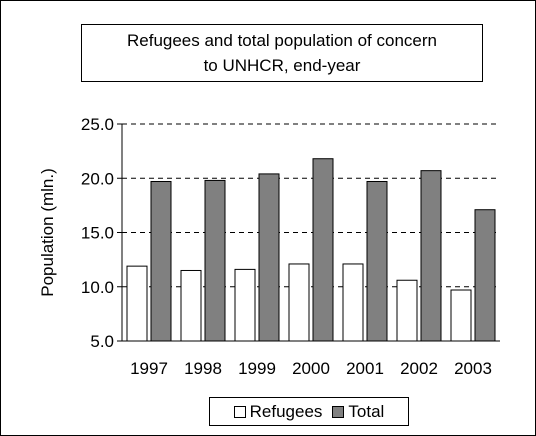 The image size is (536, 436). What do you see at coordinates (215, 260) in the screenshot?
I see `bar-total-1998` at bounding box center [215, 260].